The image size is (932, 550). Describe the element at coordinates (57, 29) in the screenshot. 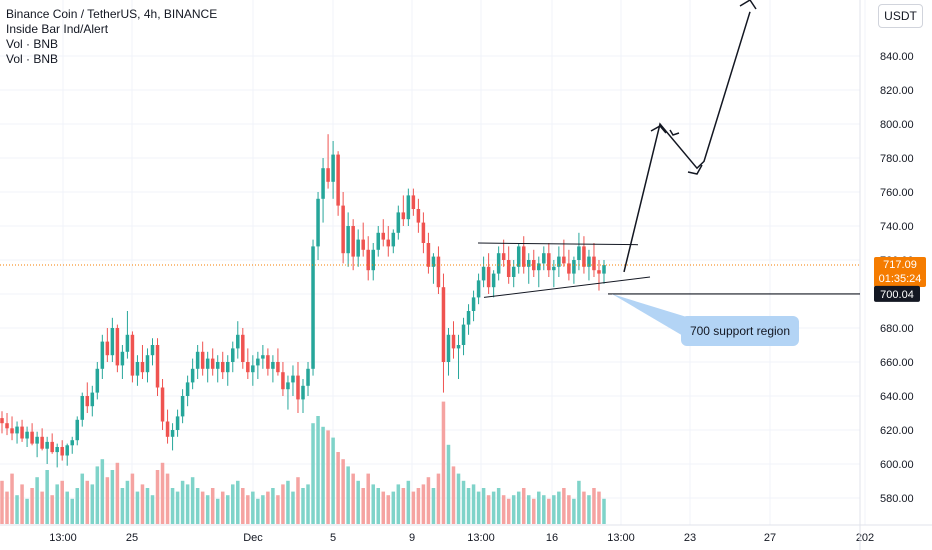

I see `legend-indicator: Inside Bar Ind/Alert` at that location.